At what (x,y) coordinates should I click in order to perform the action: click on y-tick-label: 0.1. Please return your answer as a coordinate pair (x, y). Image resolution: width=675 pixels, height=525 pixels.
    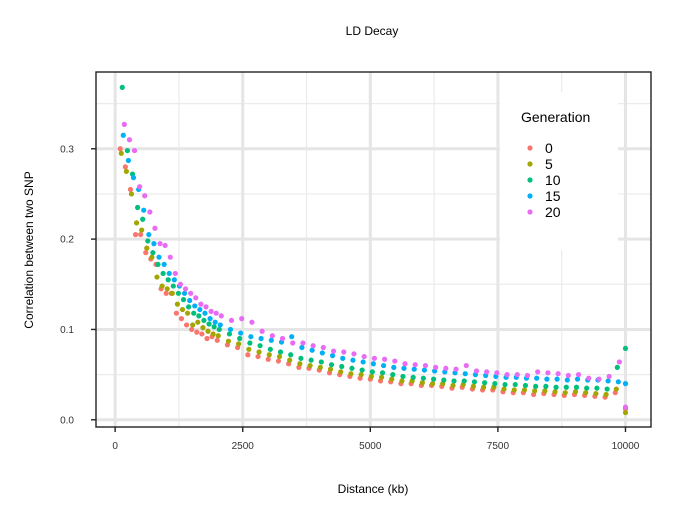
    Looking at the image, I should click on (67, 330).